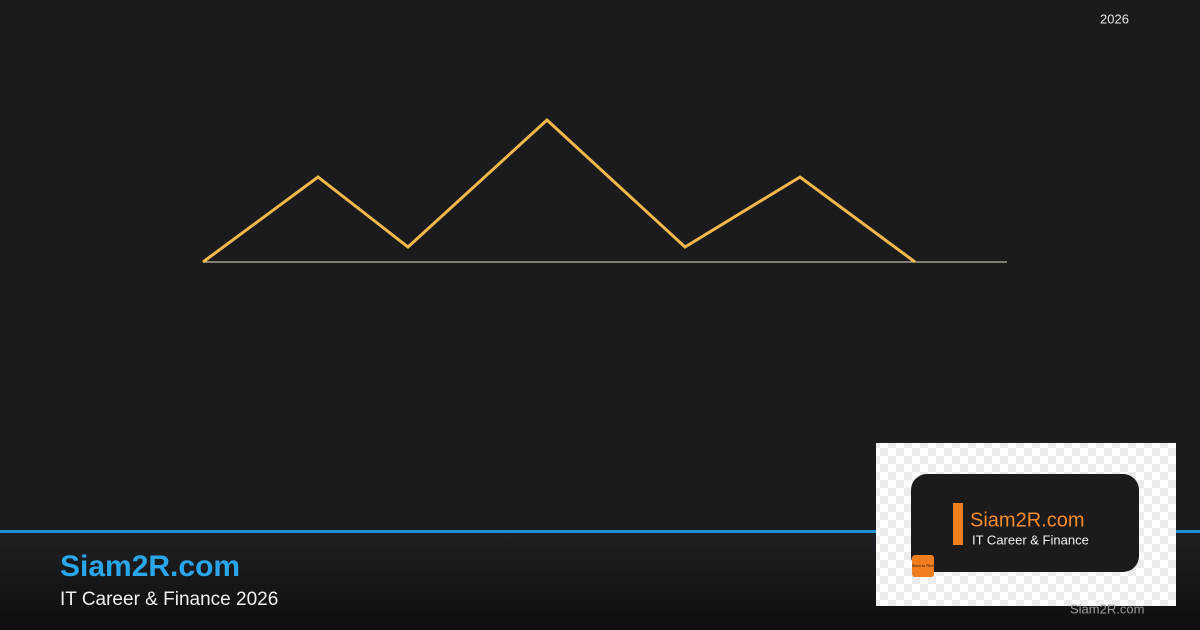  What do you see at coordinates (559, 190) in the screenshot?
I see `pattern-line` at bounding box center [559, 190].